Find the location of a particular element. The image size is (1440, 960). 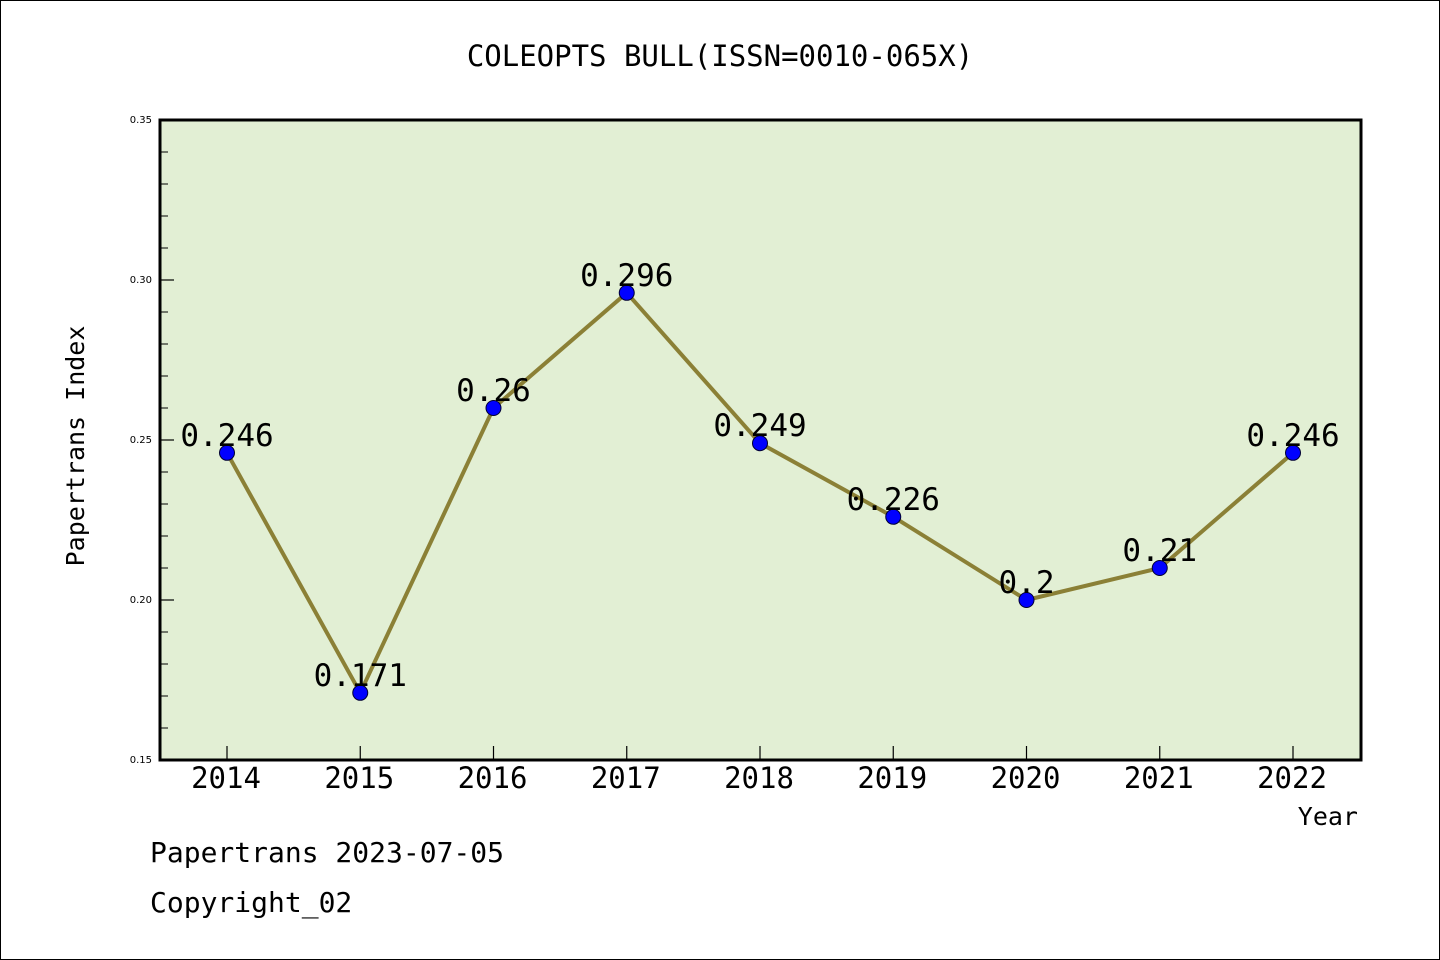

x-tick-label: 2022 is located at coordinates (1292, 778).